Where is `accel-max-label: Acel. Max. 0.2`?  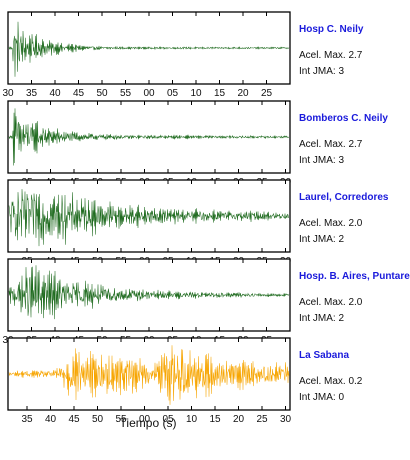
accel-max-label: Acel. Max. 0.2 is located at coordinates (331, 381).